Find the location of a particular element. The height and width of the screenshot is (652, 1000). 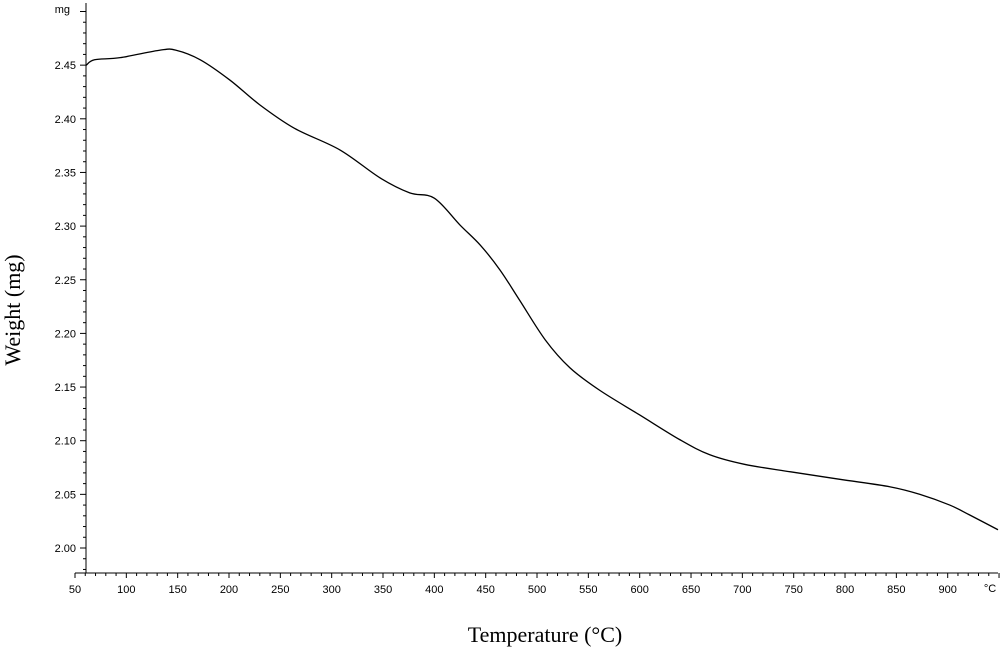

x-tick-label: 300 is located at coordinates (331, 590).